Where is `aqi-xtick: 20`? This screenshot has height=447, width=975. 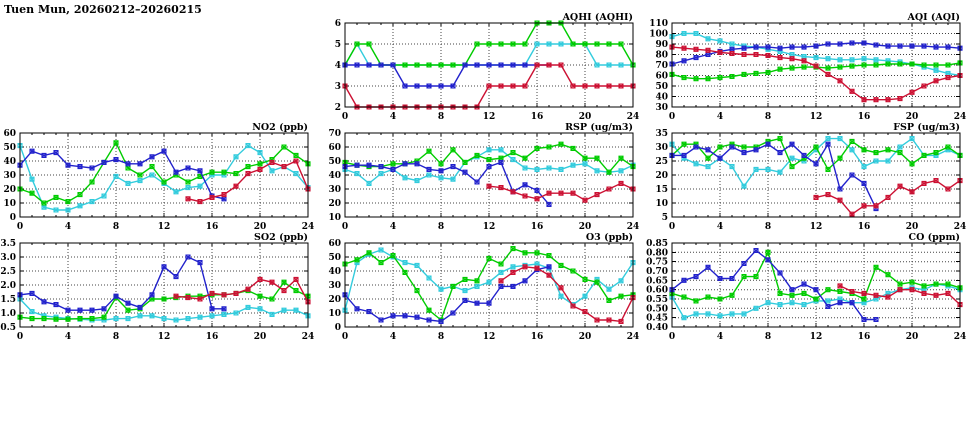 aqi-xtick: 20 is located at coordinates (912, 117).